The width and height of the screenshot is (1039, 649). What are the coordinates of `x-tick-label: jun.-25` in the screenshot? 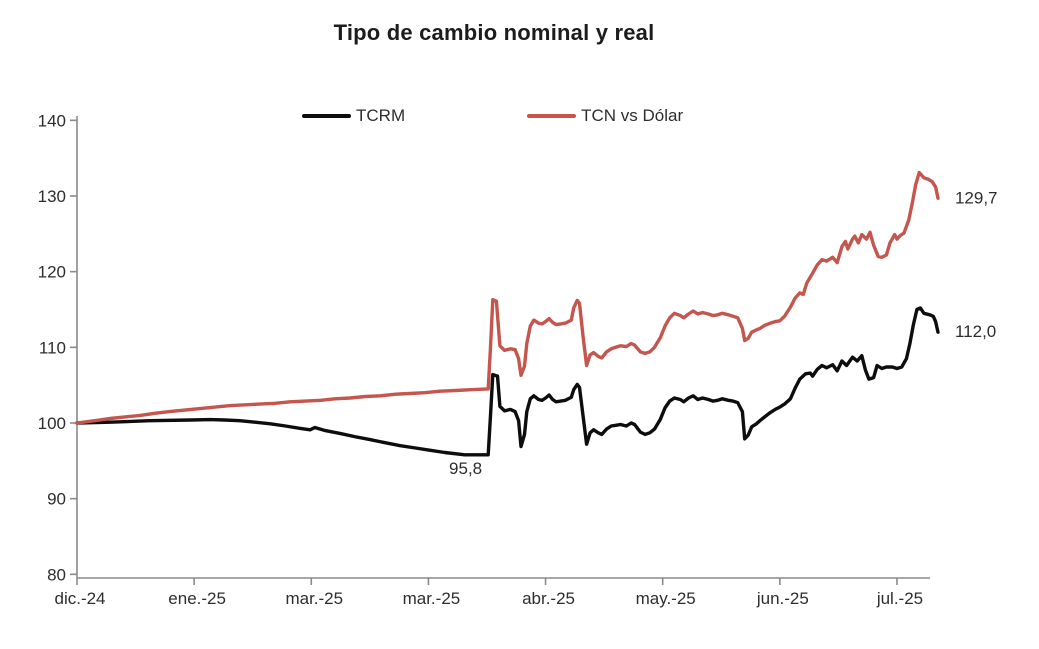 It's located at (782, 598).